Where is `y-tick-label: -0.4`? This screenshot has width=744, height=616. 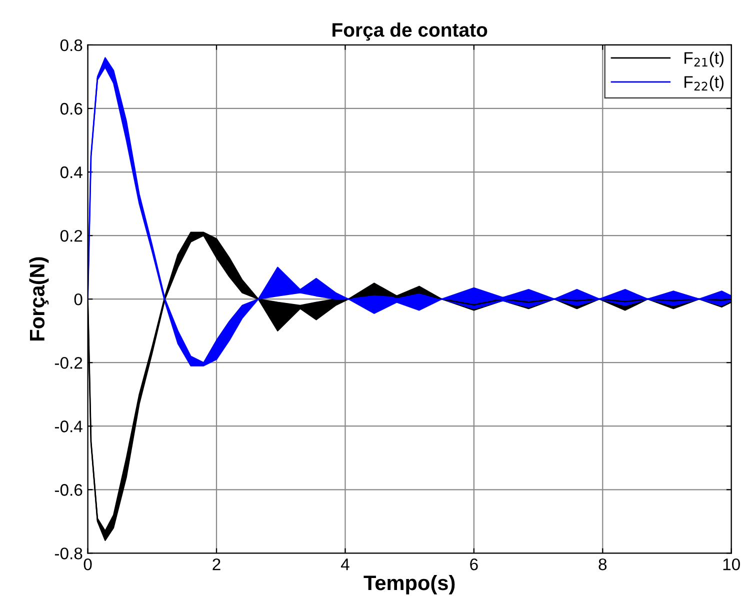
y-tick-label: -0.4 is located at coordinates (68, 426).